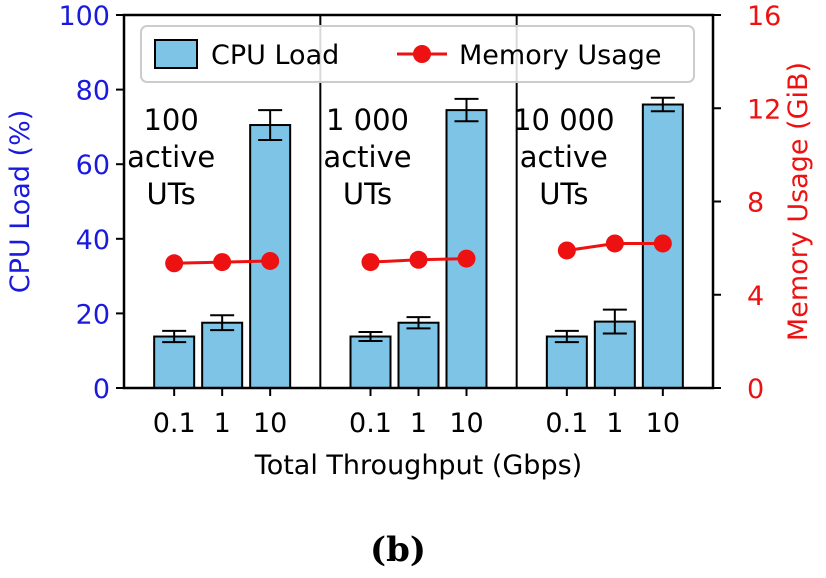 This screenshot has width=826, height=578. I want to click on figure-caption: (b), so click(398, 550).